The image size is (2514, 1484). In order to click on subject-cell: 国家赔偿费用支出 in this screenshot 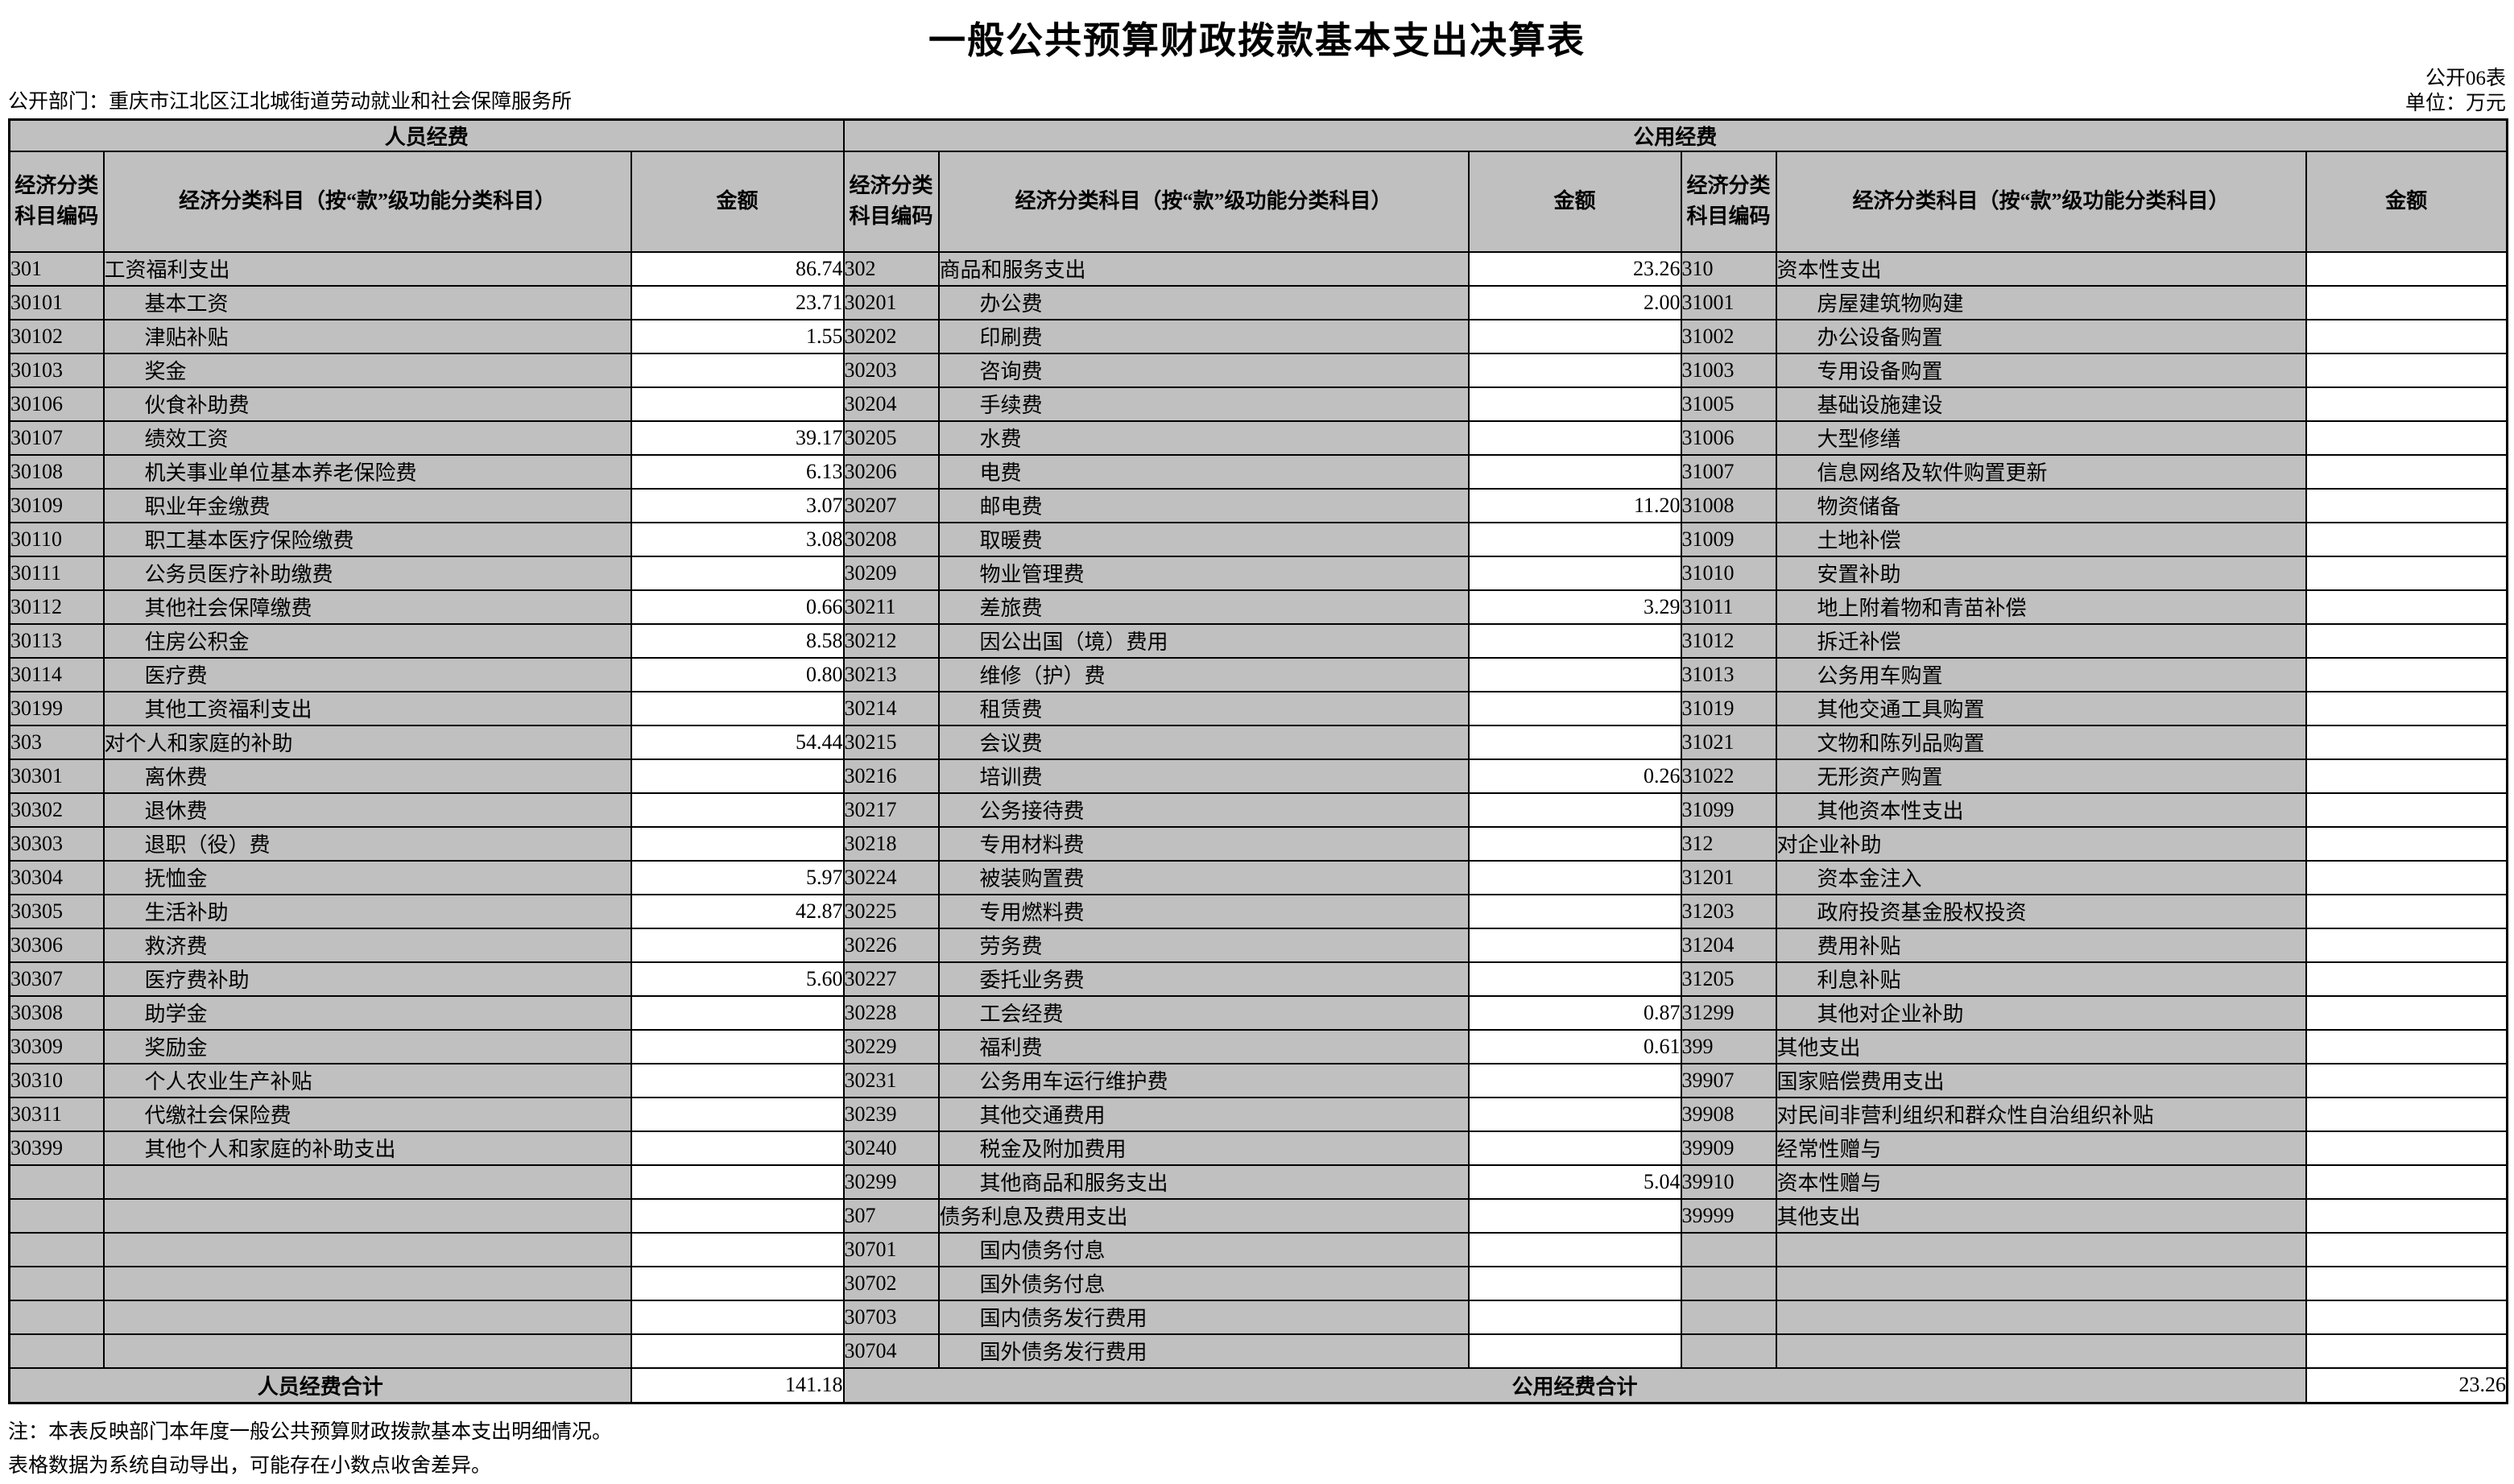, I will do `click(2041, 1080)`.